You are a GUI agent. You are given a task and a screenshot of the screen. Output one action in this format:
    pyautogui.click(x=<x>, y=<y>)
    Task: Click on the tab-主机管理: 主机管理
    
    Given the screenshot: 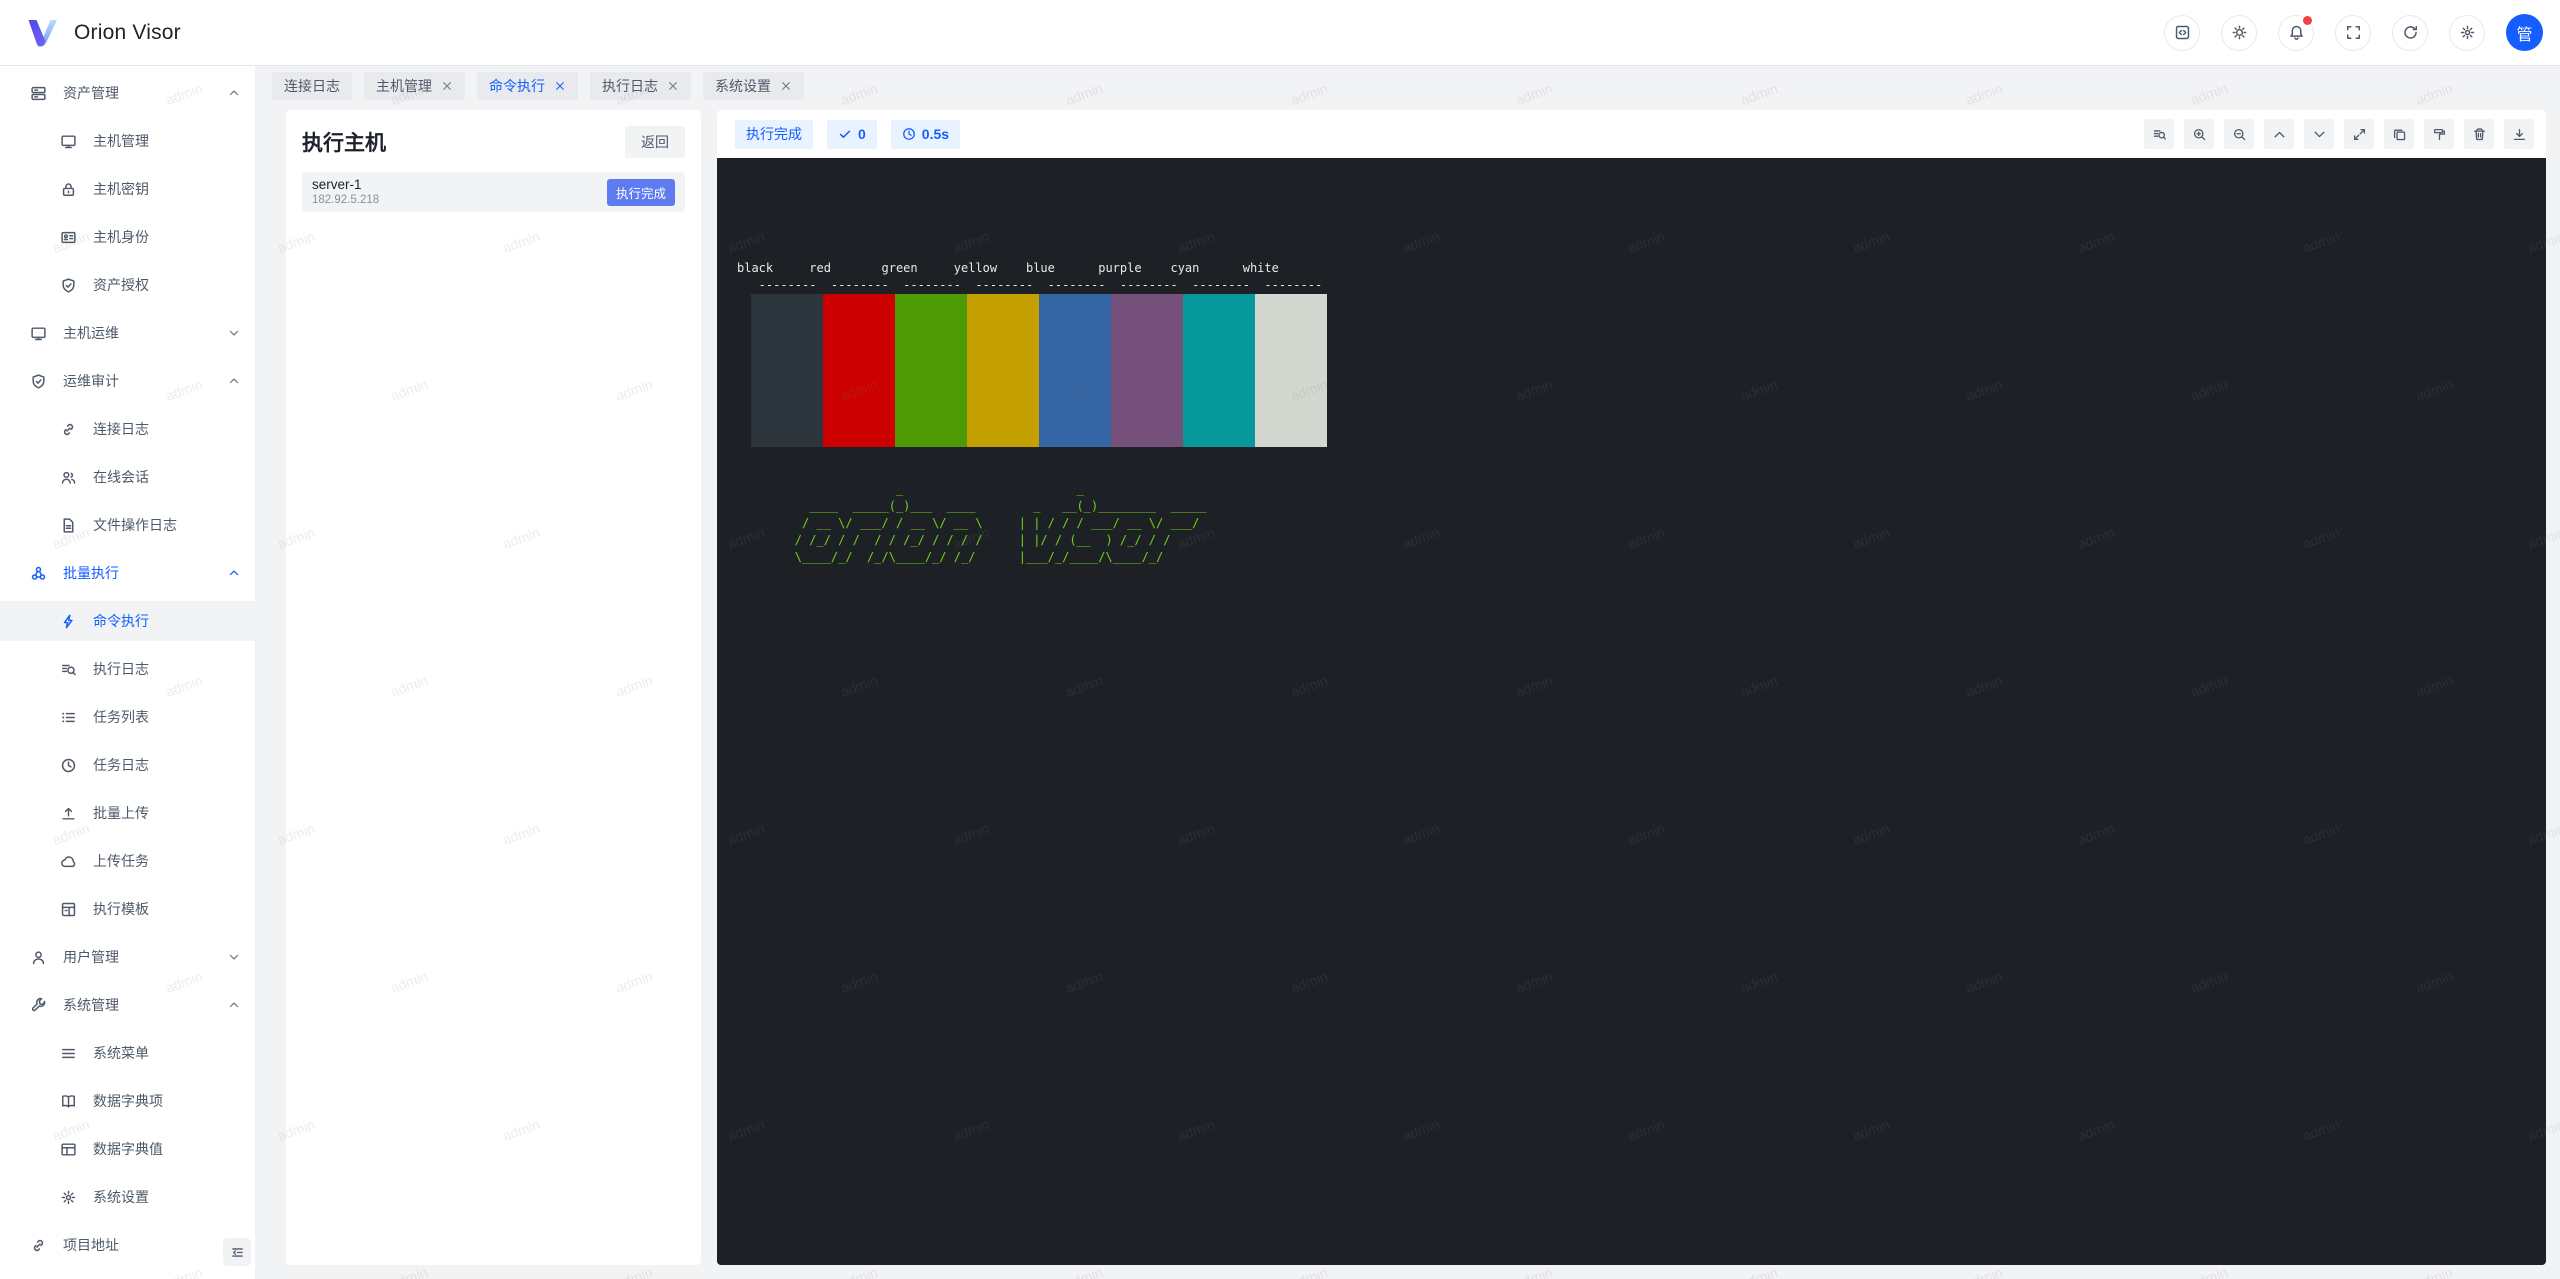 What is the action you would take?
    pyautogui.click(x=414, y=86)
    